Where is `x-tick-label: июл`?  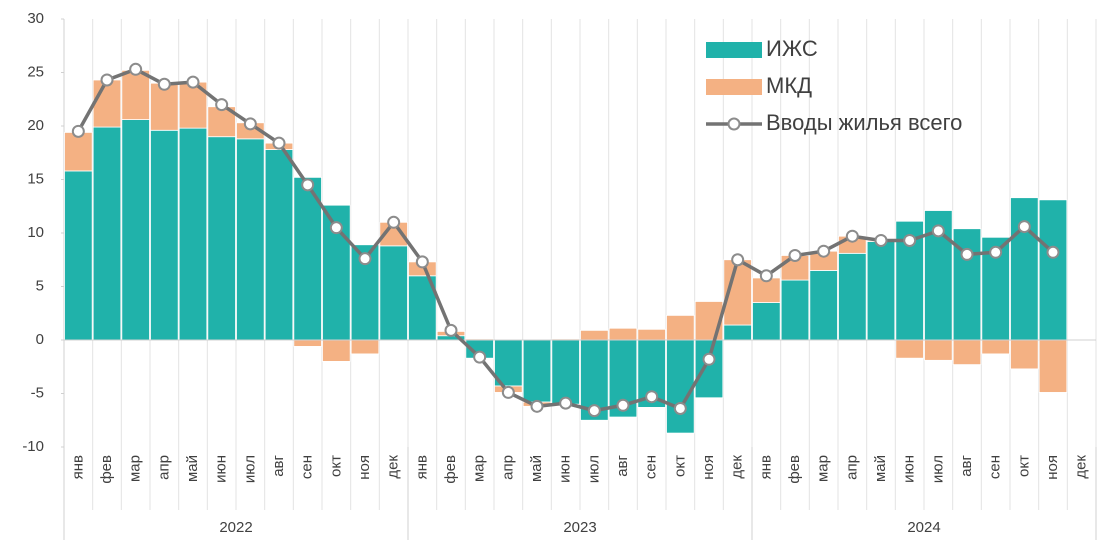 x-tick-label: июл is located at coordinates (937, 469).